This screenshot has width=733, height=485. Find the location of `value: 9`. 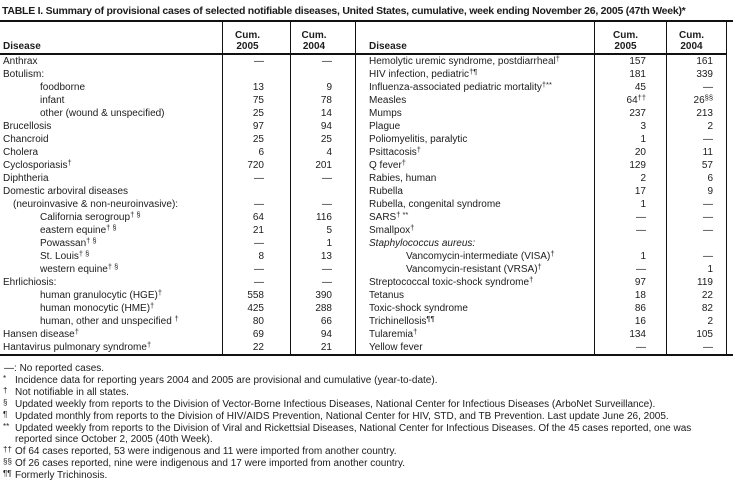

value: 9 is located at coordinates (329, 87).